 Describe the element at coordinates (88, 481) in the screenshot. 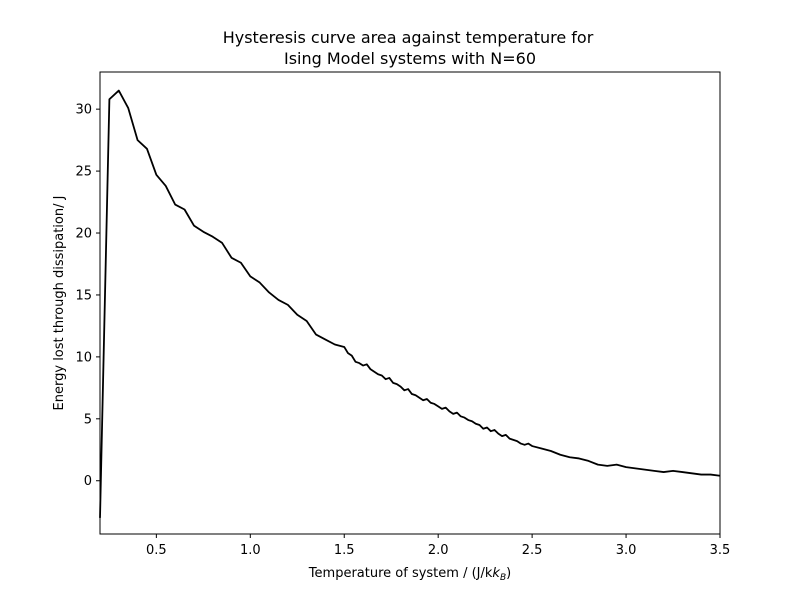

I see `y-tick-label: 0` at that location.